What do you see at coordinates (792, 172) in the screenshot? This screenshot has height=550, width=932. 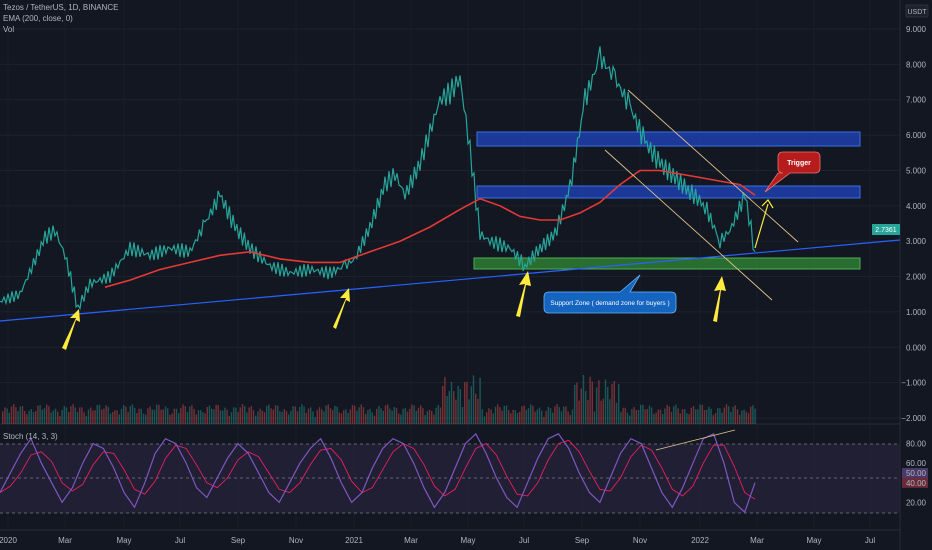 I see `trigger-callout: Trigger` at bounding box center [792, 172].